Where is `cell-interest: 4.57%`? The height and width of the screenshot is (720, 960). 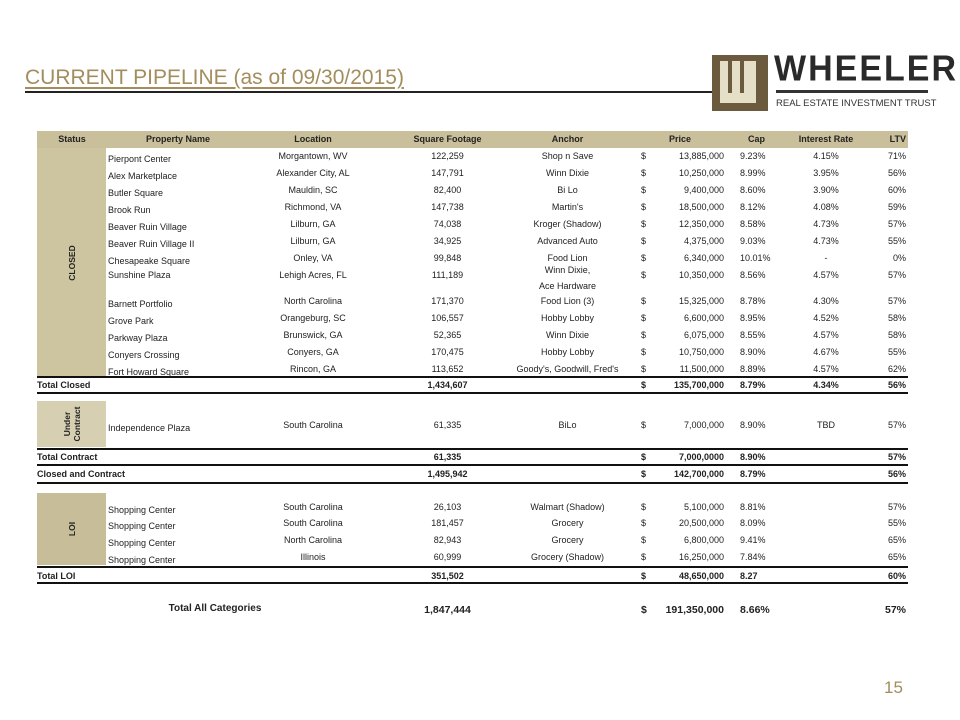
cell-interest: 4.57% is located at coordinates (826, 369).